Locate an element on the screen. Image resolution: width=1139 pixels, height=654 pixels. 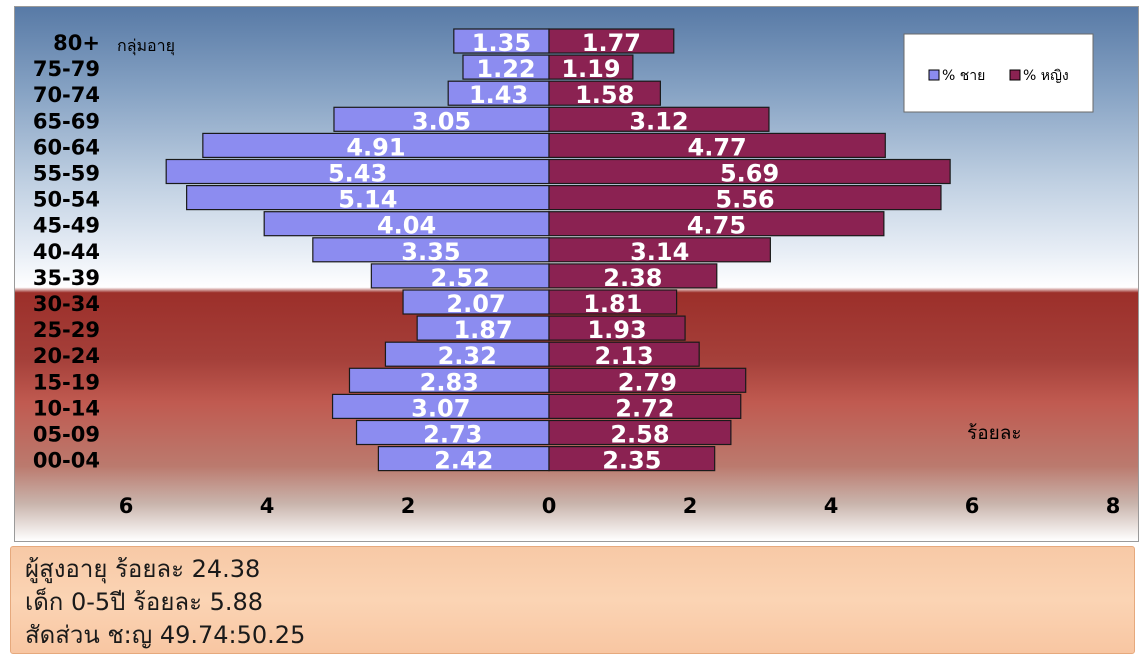
age-group-label-45-49: 45-49 is located at coordinates (66, 226).